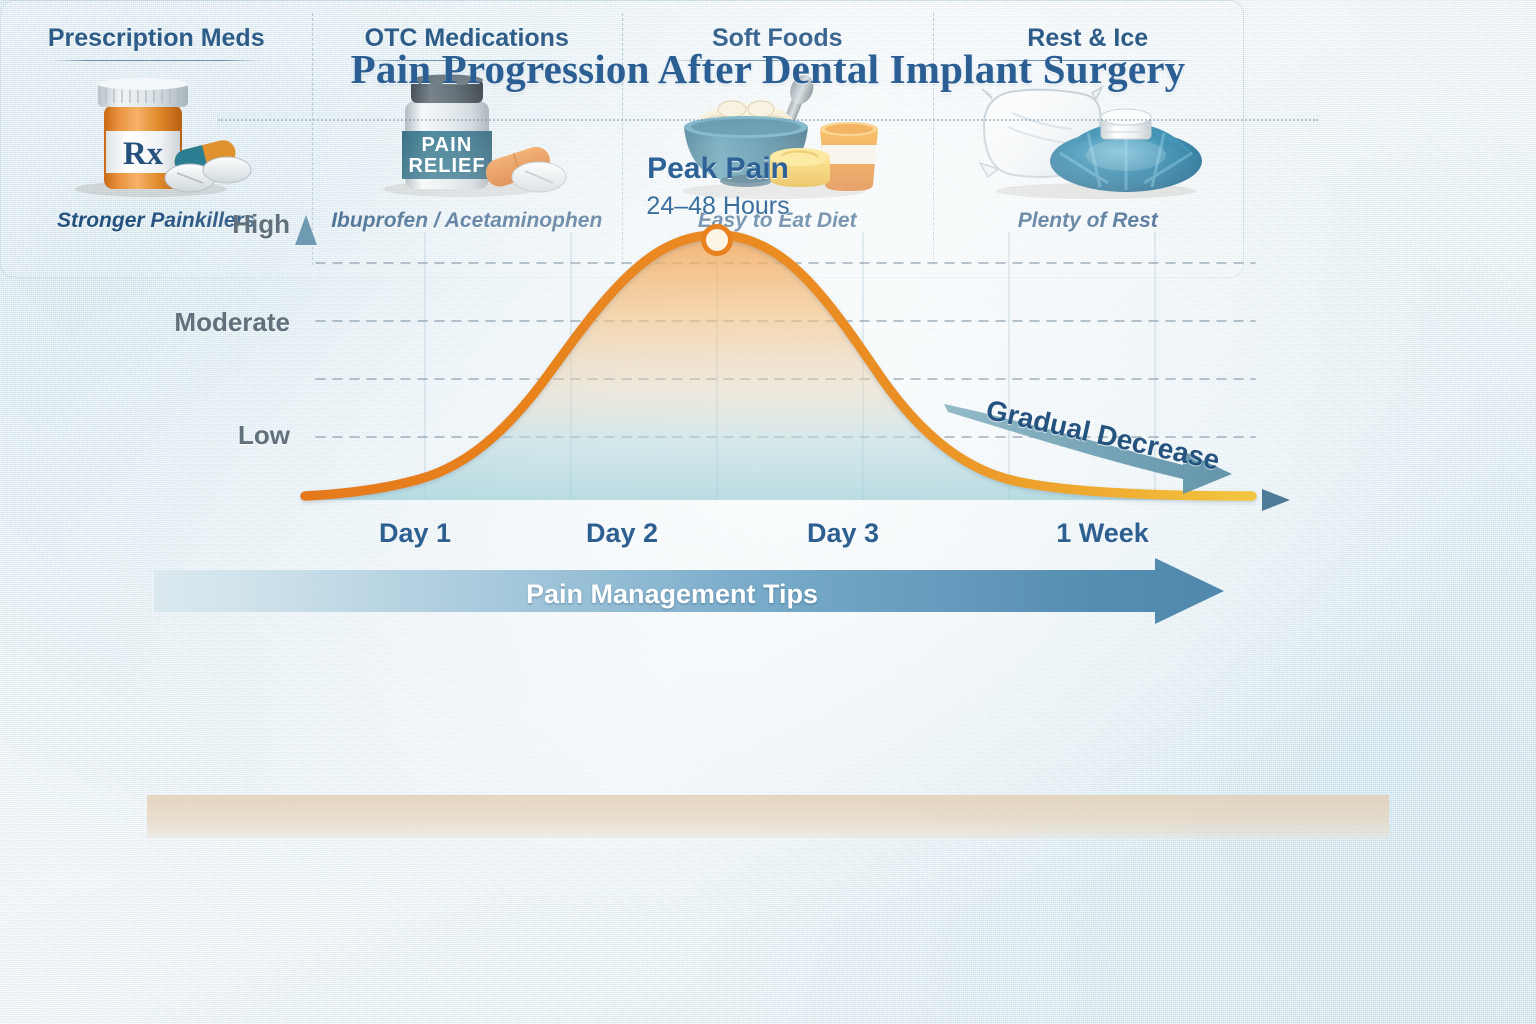 Image resolution: width=1536 pixels, height=1024 pixels. Describe the element at coordinates (232, 322) in the screenshot. I see `y-axis-label-moderate: Moderate` at that location.